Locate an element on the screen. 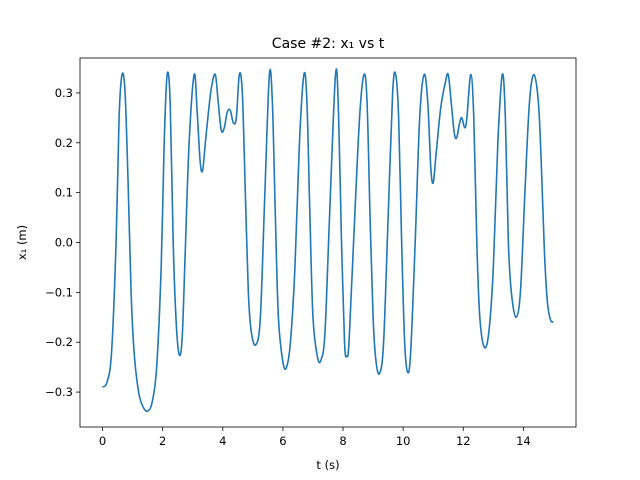  x-tick-label: 6 is located at coordinates (282, 441).